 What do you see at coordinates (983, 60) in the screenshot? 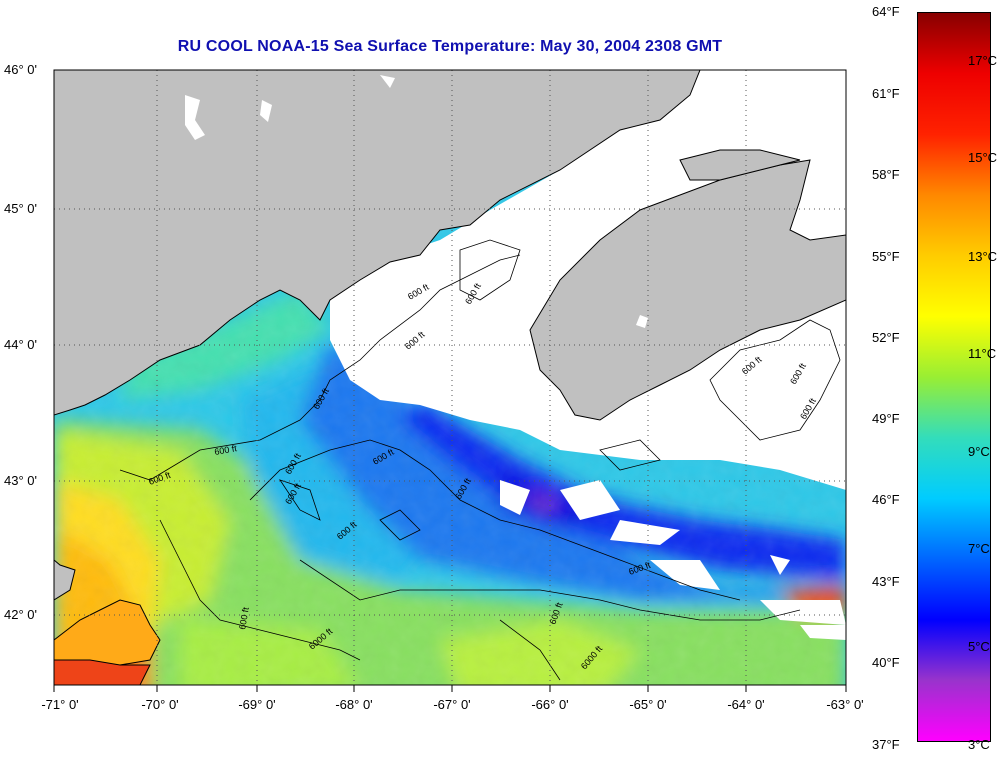
I see `colorbar-celsius-label: 17°C` at bounding box center [983, 60].